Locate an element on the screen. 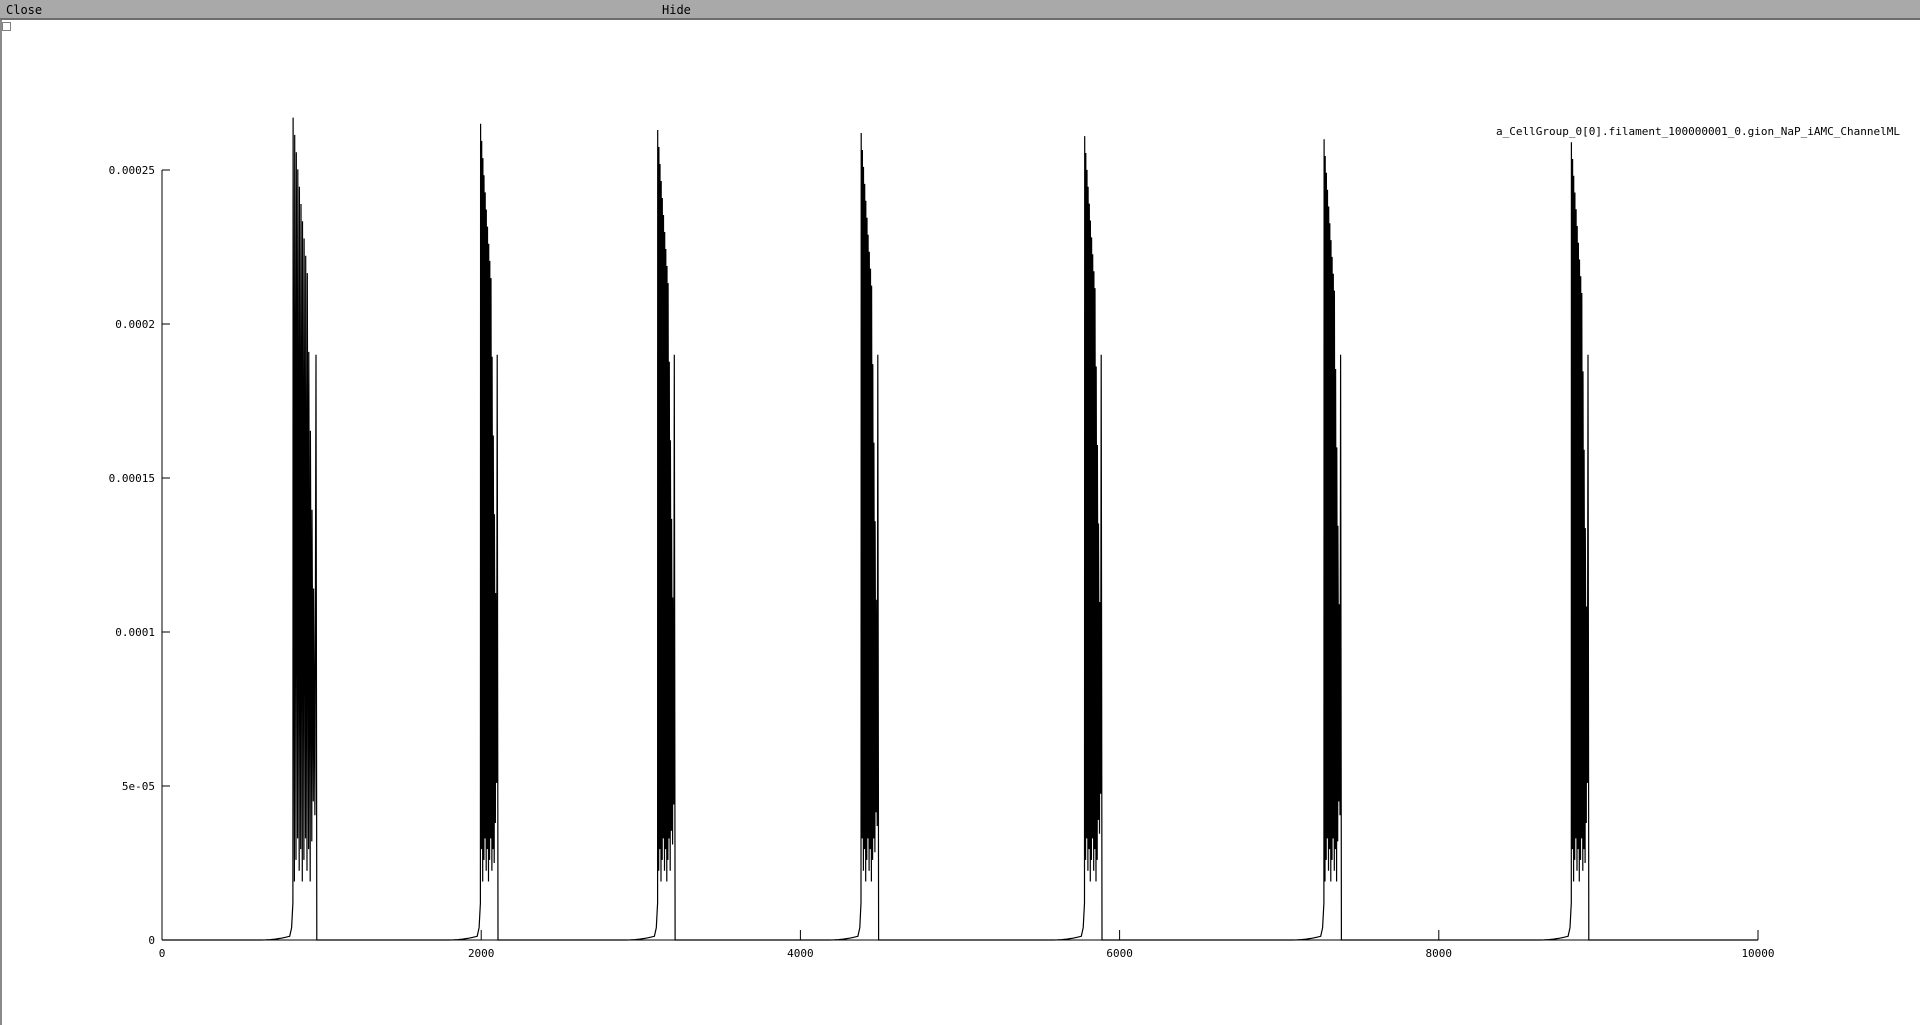 This screenshot has width=1920, height=1025. x-tick-label: 8000 is located at coordinates (1439, 953).